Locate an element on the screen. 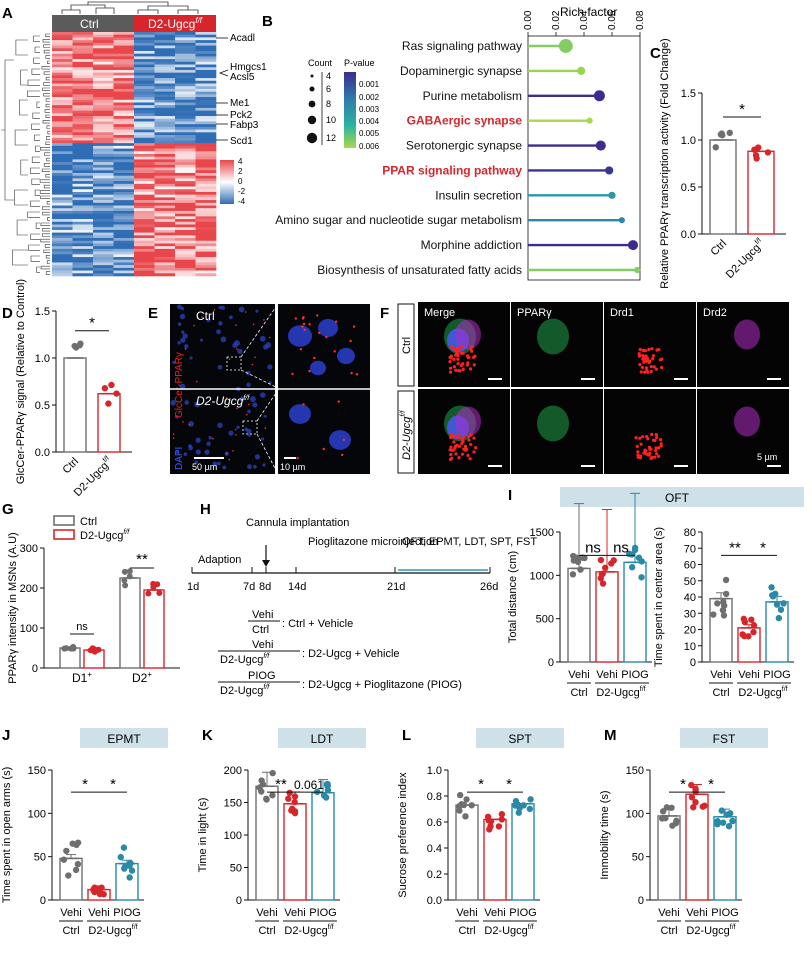 This screenshot has height=963, width=812. bar is located at coordinates (323, 846).